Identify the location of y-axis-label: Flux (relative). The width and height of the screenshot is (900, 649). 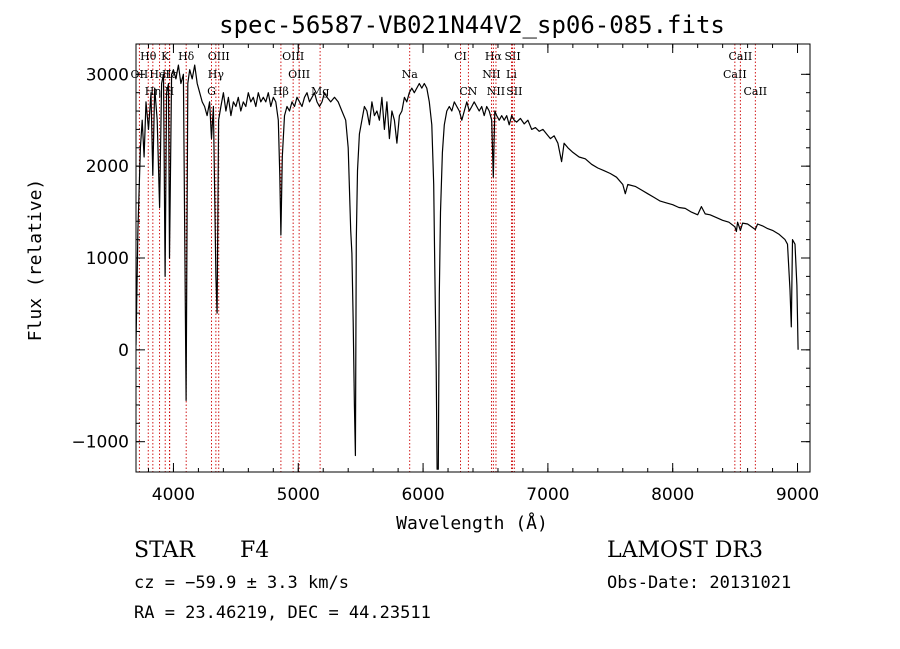
(35, 260).